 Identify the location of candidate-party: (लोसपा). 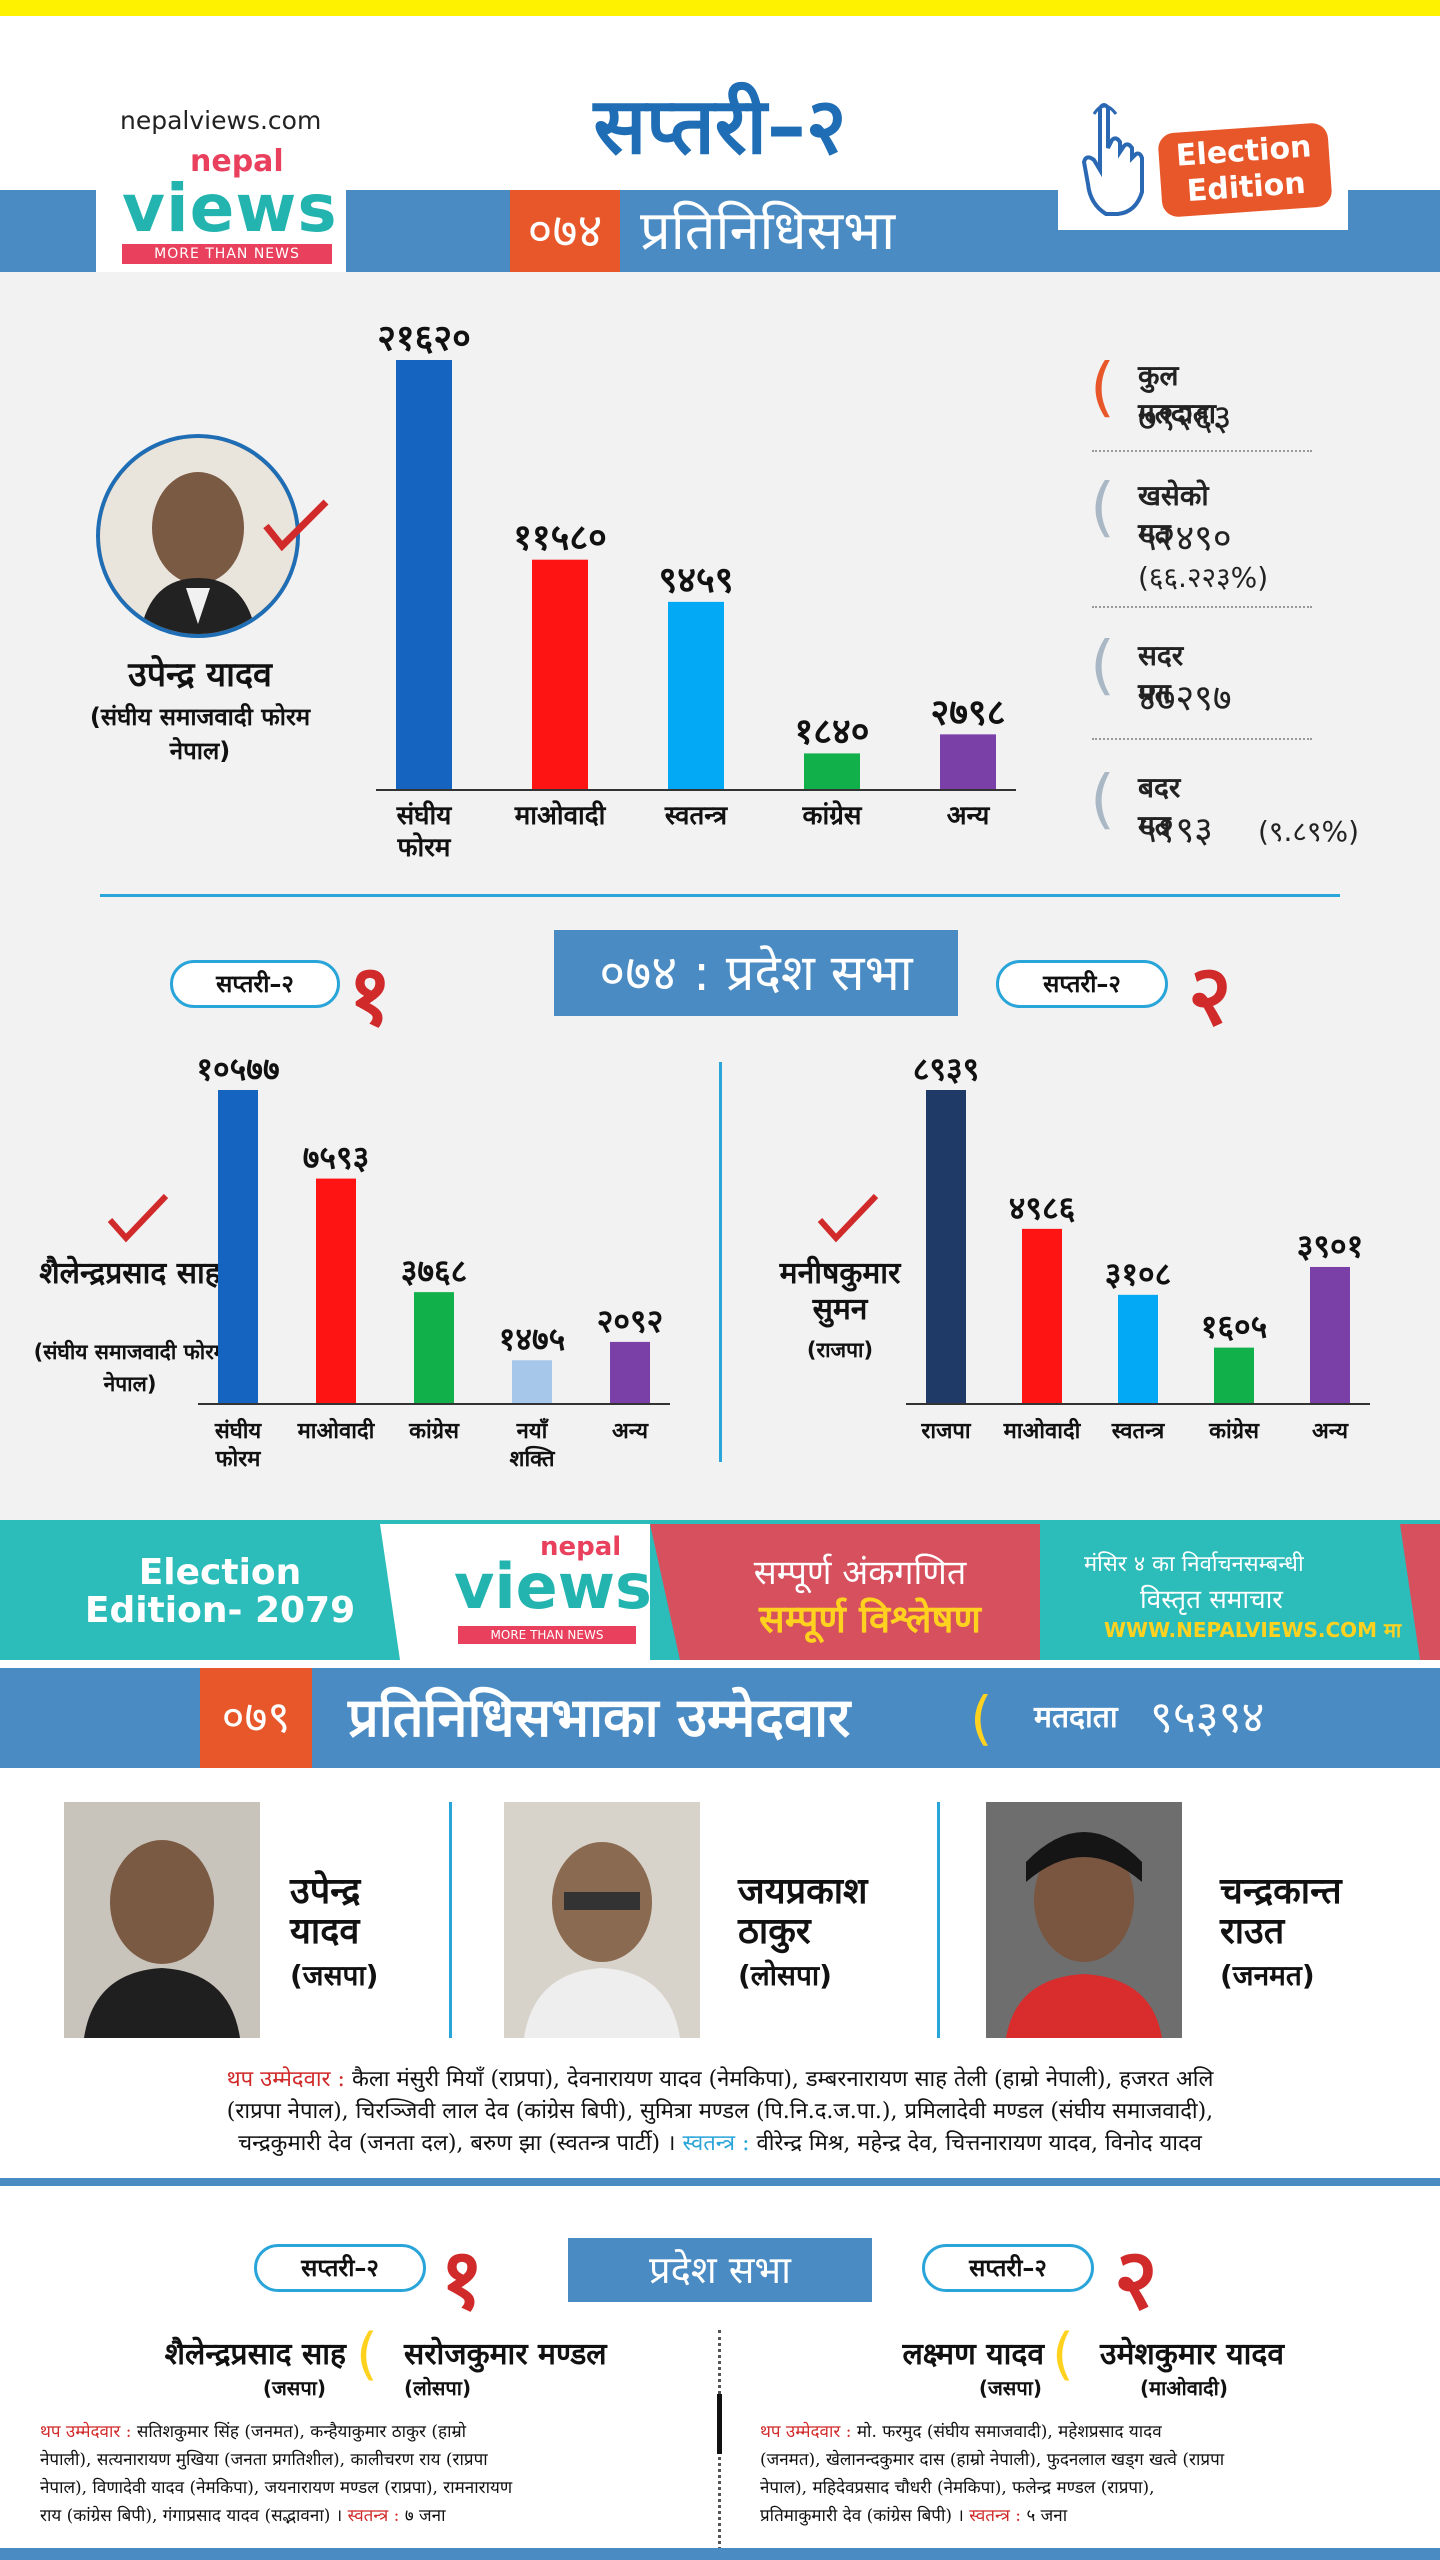
(785, 1975).